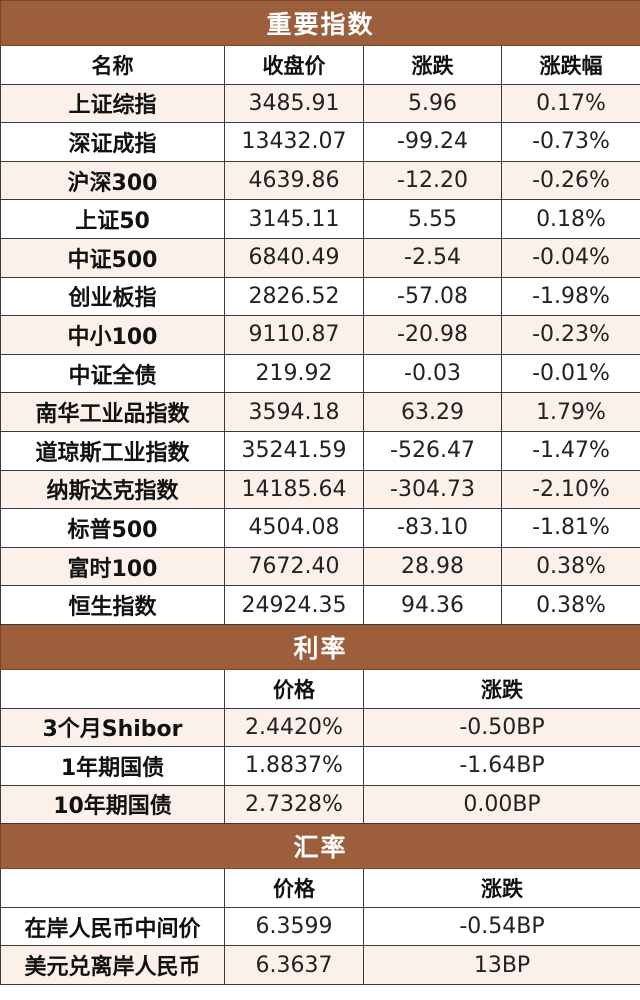 The width and height of the screenshot is (640, 1000). What do you see at coordinates (294, 965) in the screenshot?
I see `cell-value: 6.3637` at bounding box center [294, 965].